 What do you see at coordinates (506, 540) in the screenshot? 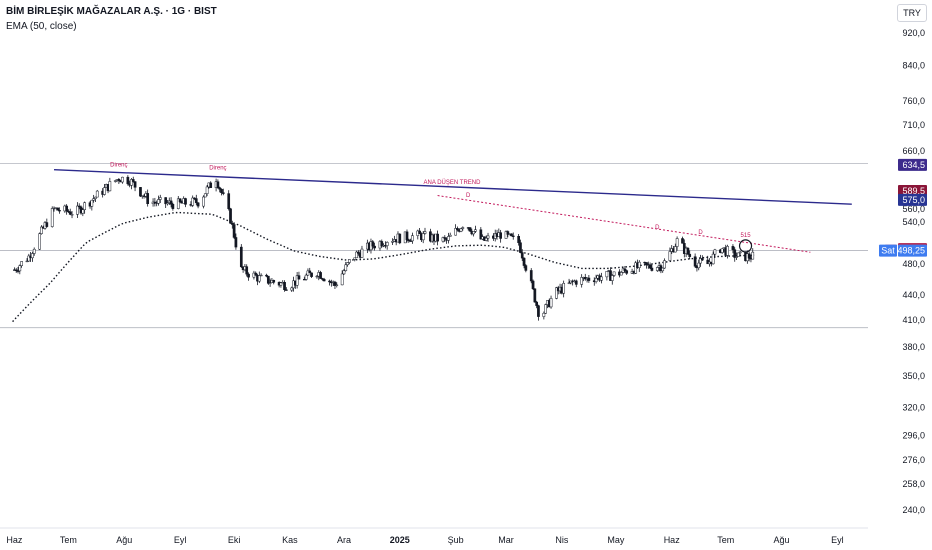
I see `x-tick-label: Mar` at bounding box center [506, 540].